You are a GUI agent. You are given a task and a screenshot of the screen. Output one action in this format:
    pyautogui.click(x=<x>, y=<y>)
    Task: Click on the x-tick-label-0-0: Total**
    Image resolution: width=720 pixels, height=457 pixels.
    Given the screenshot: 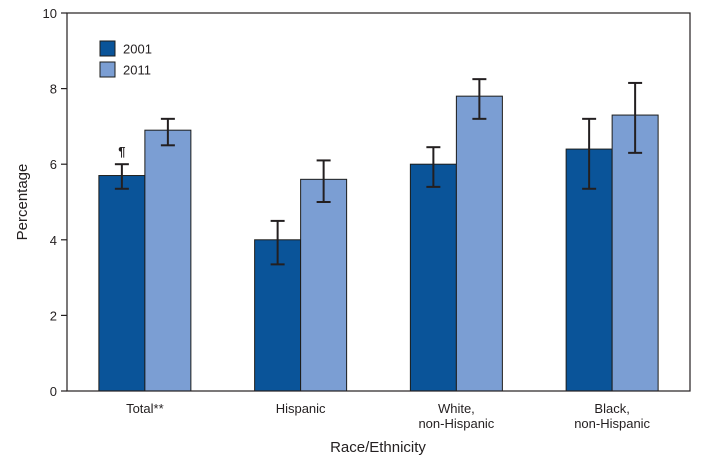 What is the action you would take?
    pyautogui.click(x=145, y=408)
    